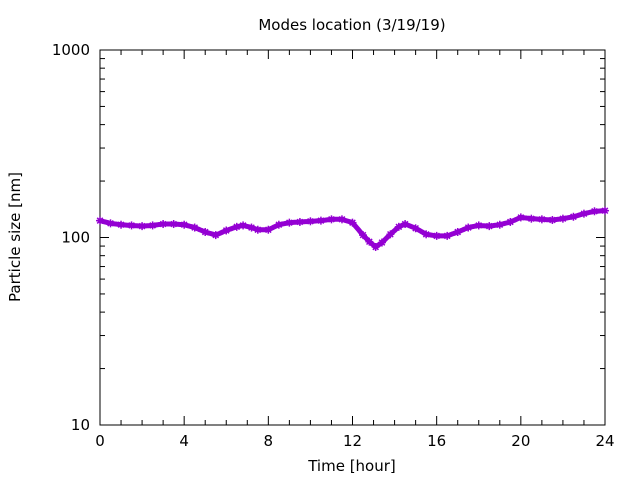 The image size is (640, 480). What do you see at coordinates (15, 237) in the screenshot?
I see `y-axis-label: Particle size [nm]` at bounding box center [15, 237].